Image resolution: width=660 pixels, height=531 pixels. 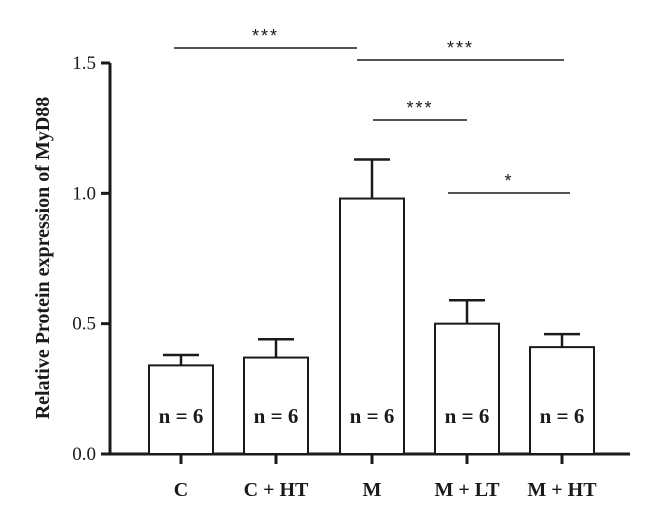 What do you see at coordinates (84, 193) in the screenshot?
I see `y-tick-label: 1.0` at bounding box center [84, 193].